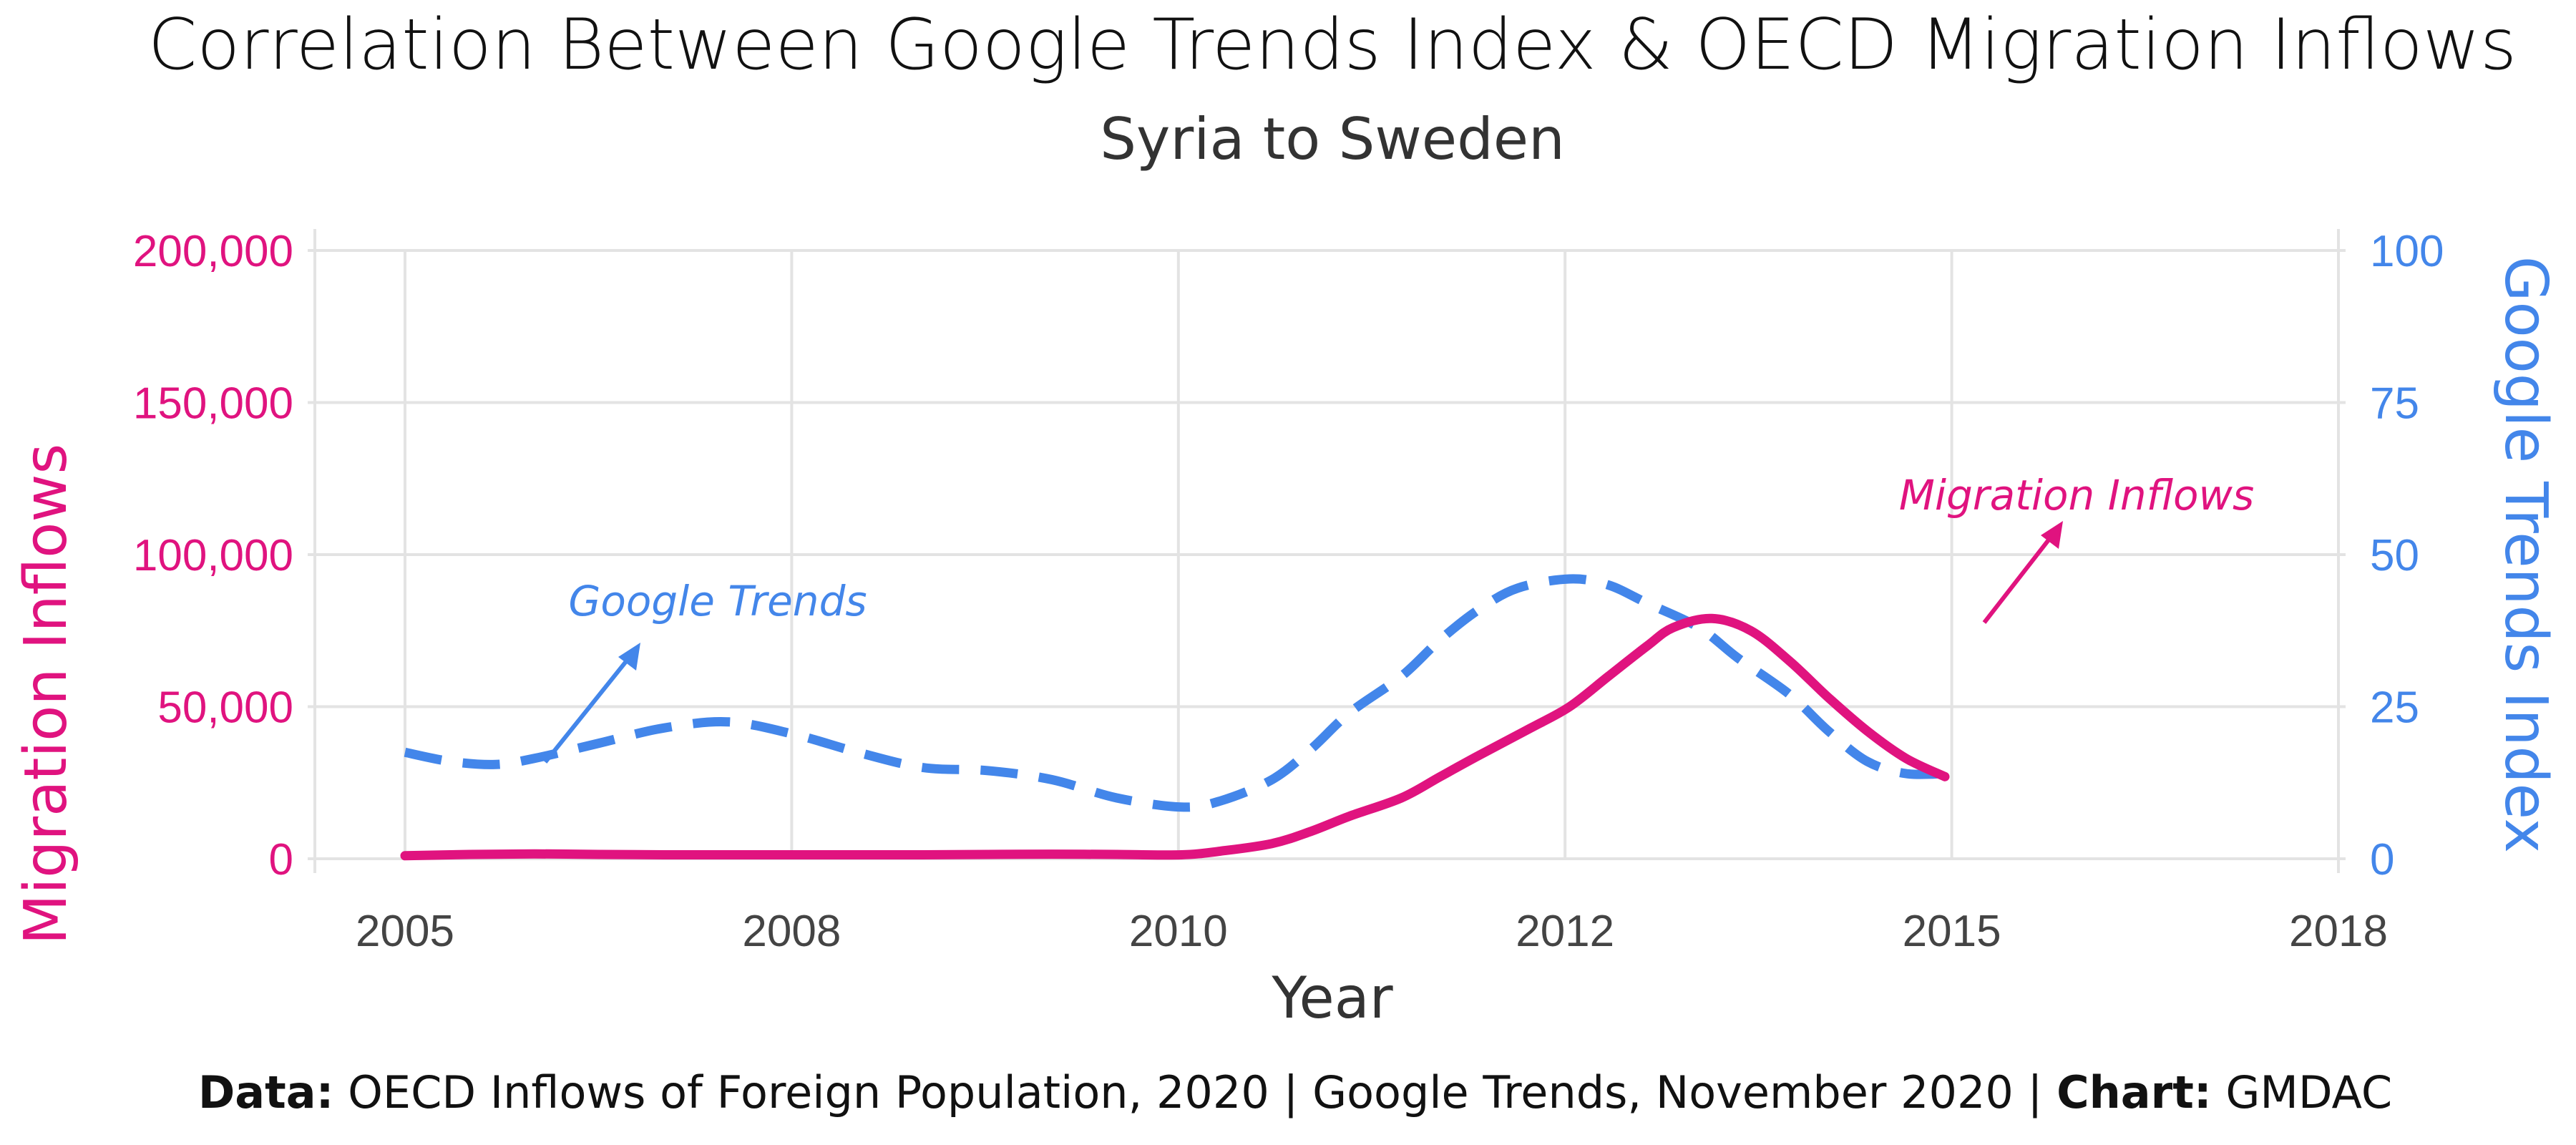 The width and height of the screenshot is (2576, 1145). What do you see at coordinates (1331, 998) in the screenshot?
I see `x-axis-title: Year` at bounding box center [1331, 998].